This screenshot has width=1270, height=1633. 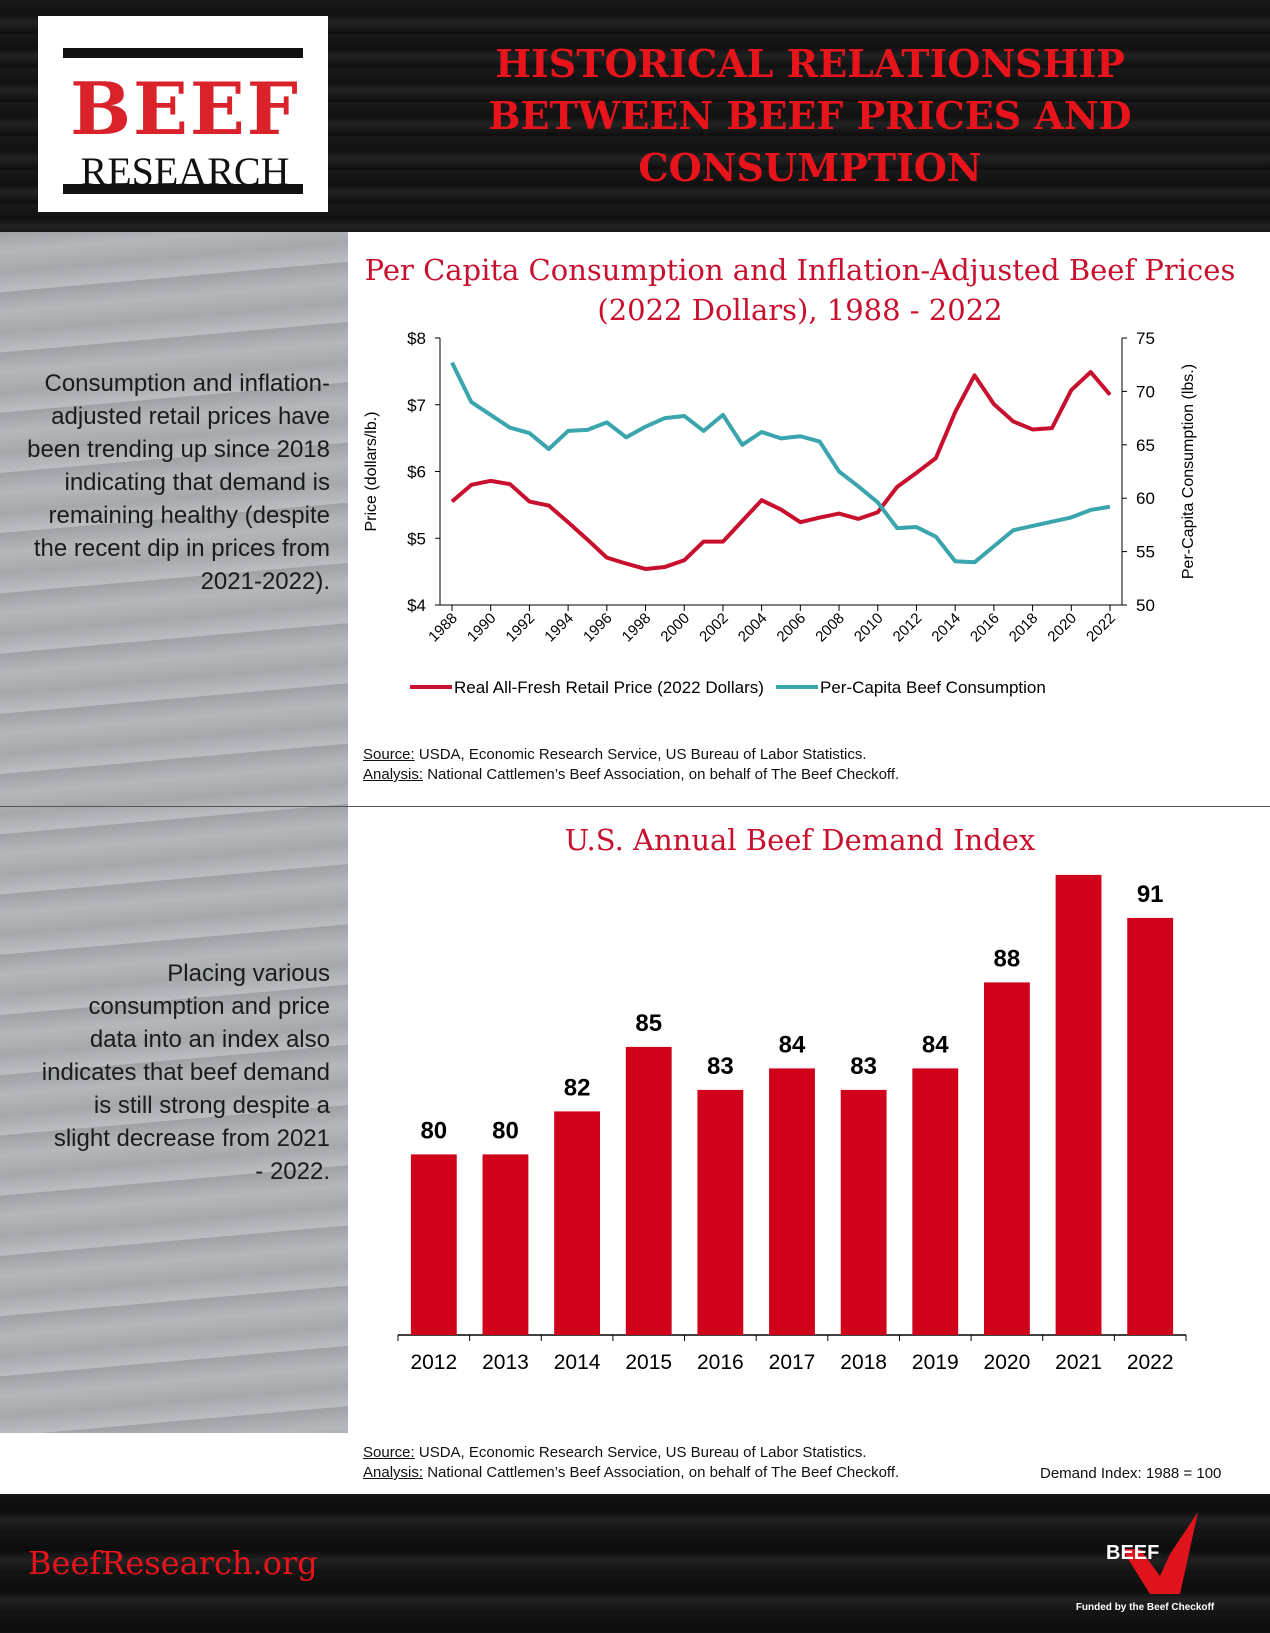 I want to click on x-tick-label: 2010, so click(x=869, y=628).